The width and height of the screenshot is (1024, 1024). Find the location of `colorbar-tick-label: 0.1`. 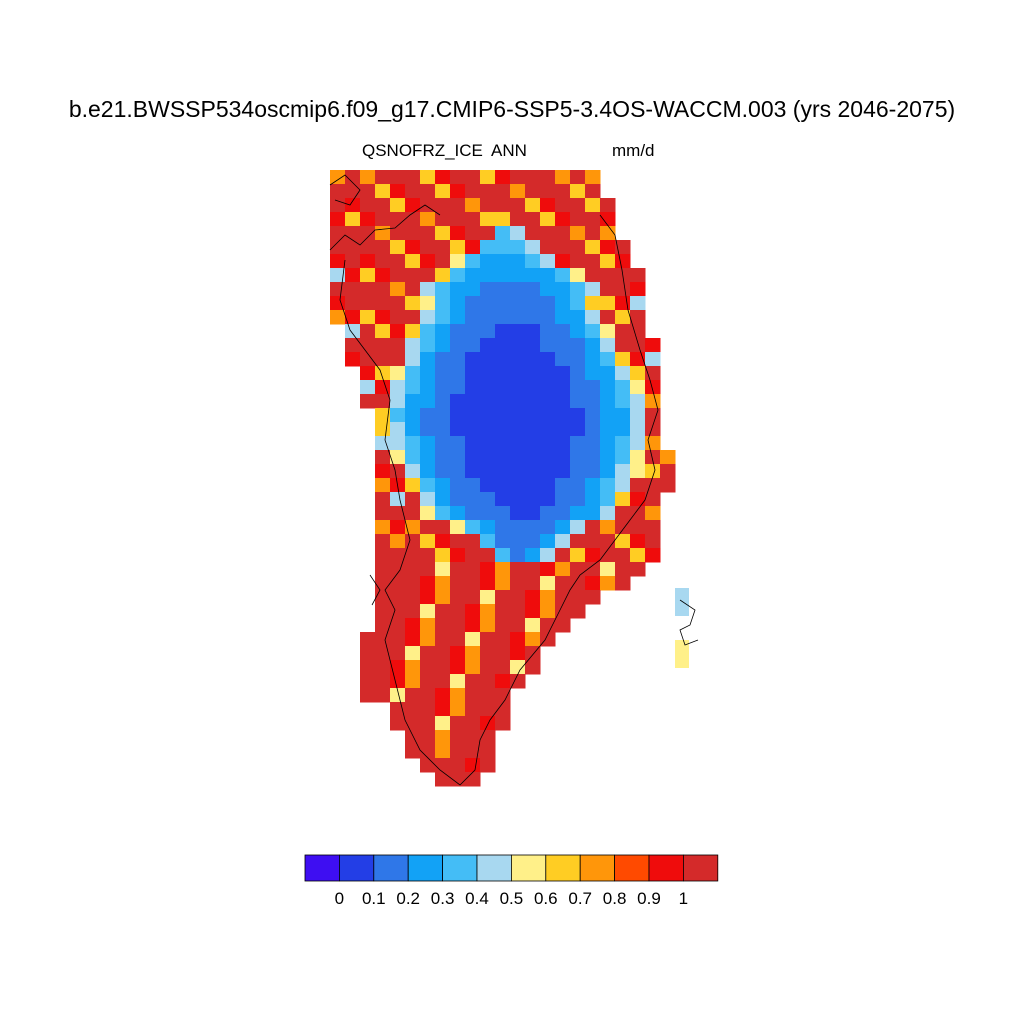

colorbar-tick-label: 0.1 is located at coordinates (374, 898).